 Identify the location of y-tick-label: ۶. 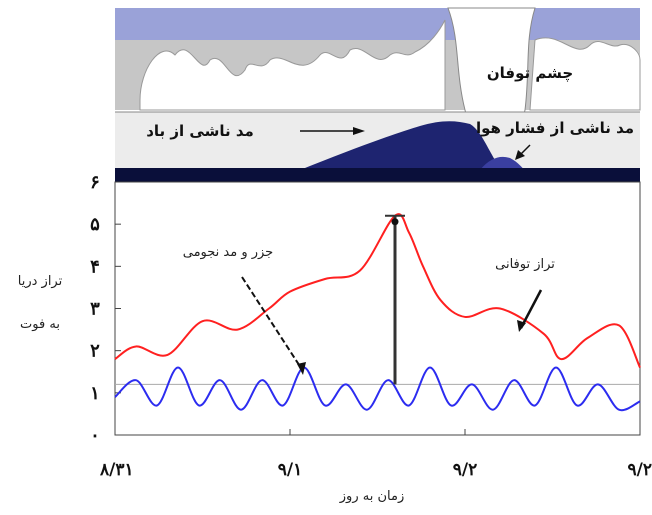
(95, 182).